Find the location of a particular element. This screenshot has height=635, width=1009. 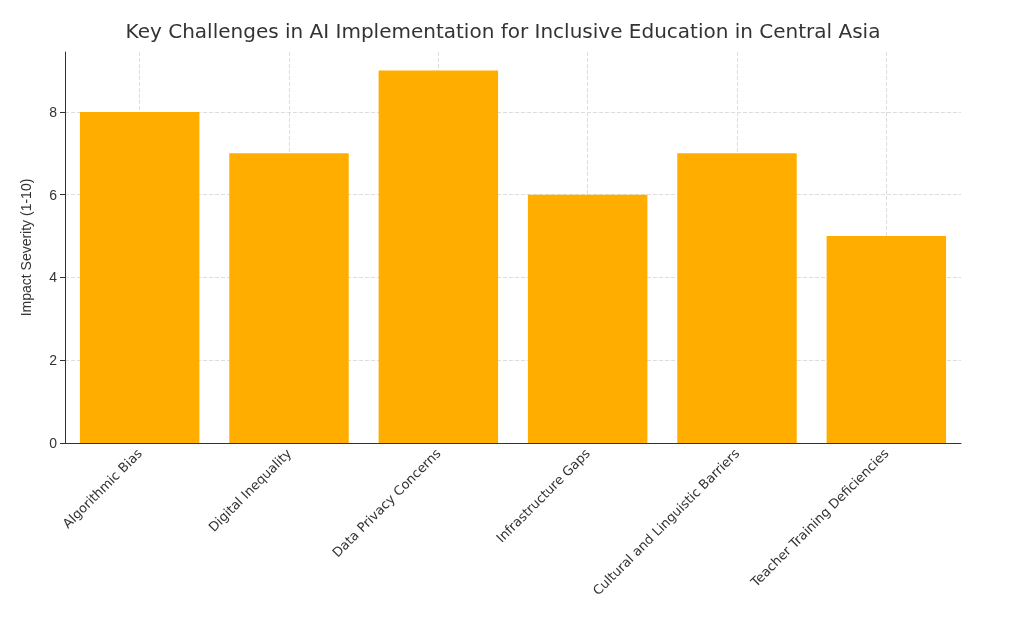

y-tick-label: 8 is located at coordinates (53, 111).